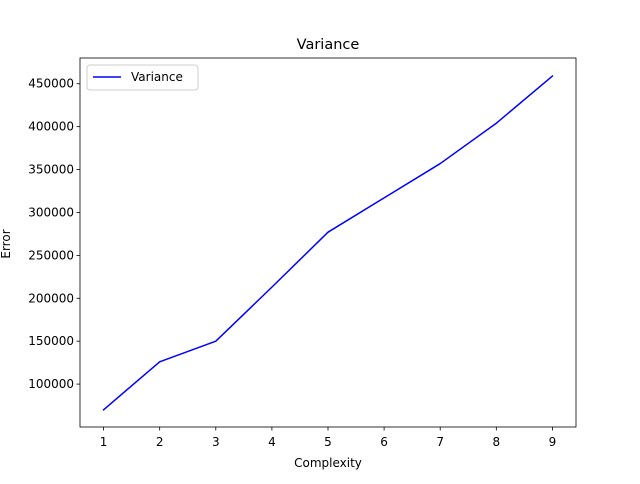 This screenshot has width=640, height=484. Describe the element at coordinates (51, 255) in the screenshot. I see `y-tick-label: 250000` at that location.